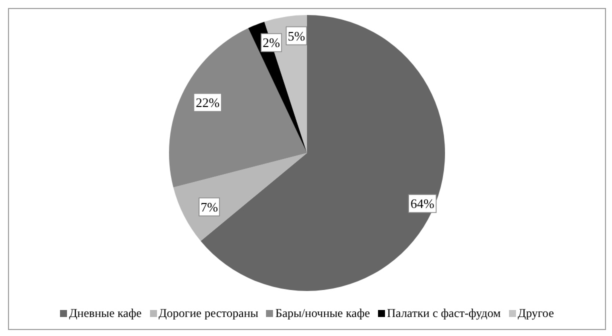 This screenshot has height=336, width=612. What do you see at coordinates (297, 36) in the screenshot?
I see `data-label: 5%` at bounding box center [297, 36].